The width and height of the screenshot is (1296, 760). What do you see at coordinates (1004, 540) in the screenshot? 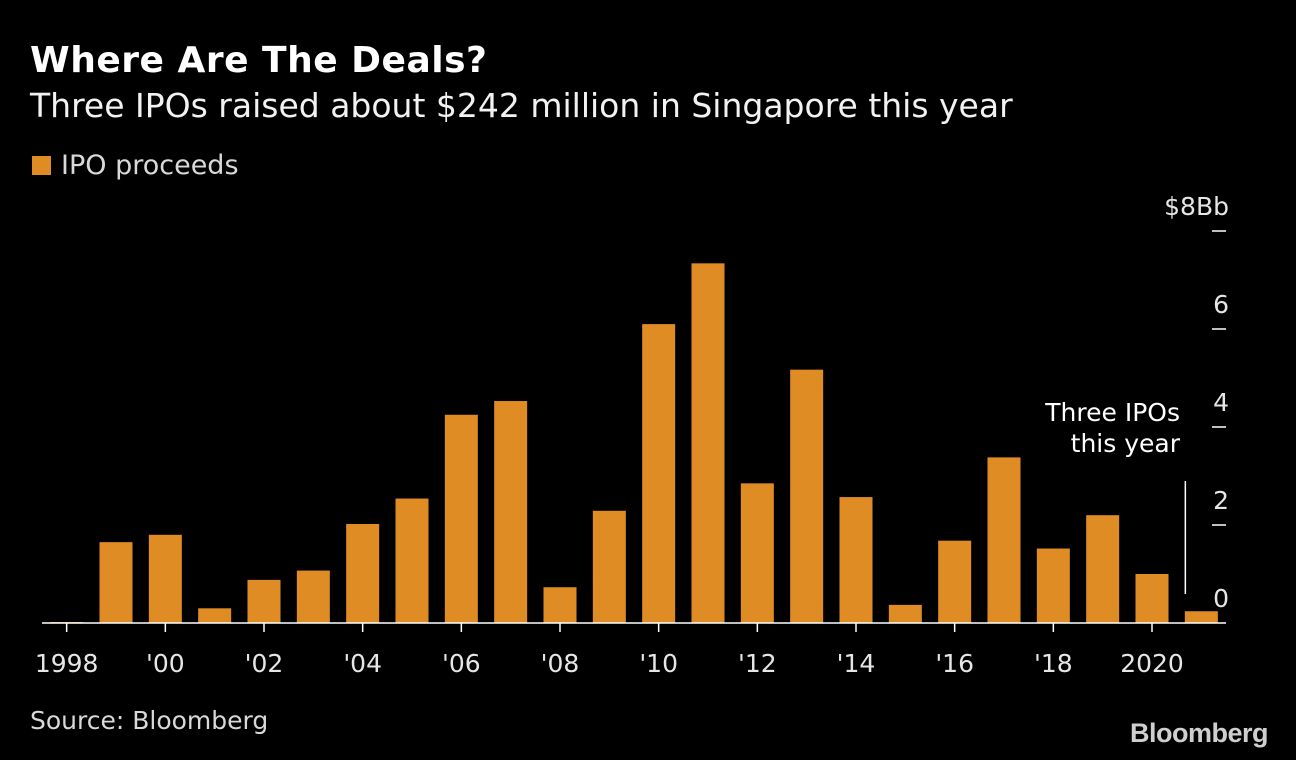
I see `bar-2017` at bounding box center [1004, 540].